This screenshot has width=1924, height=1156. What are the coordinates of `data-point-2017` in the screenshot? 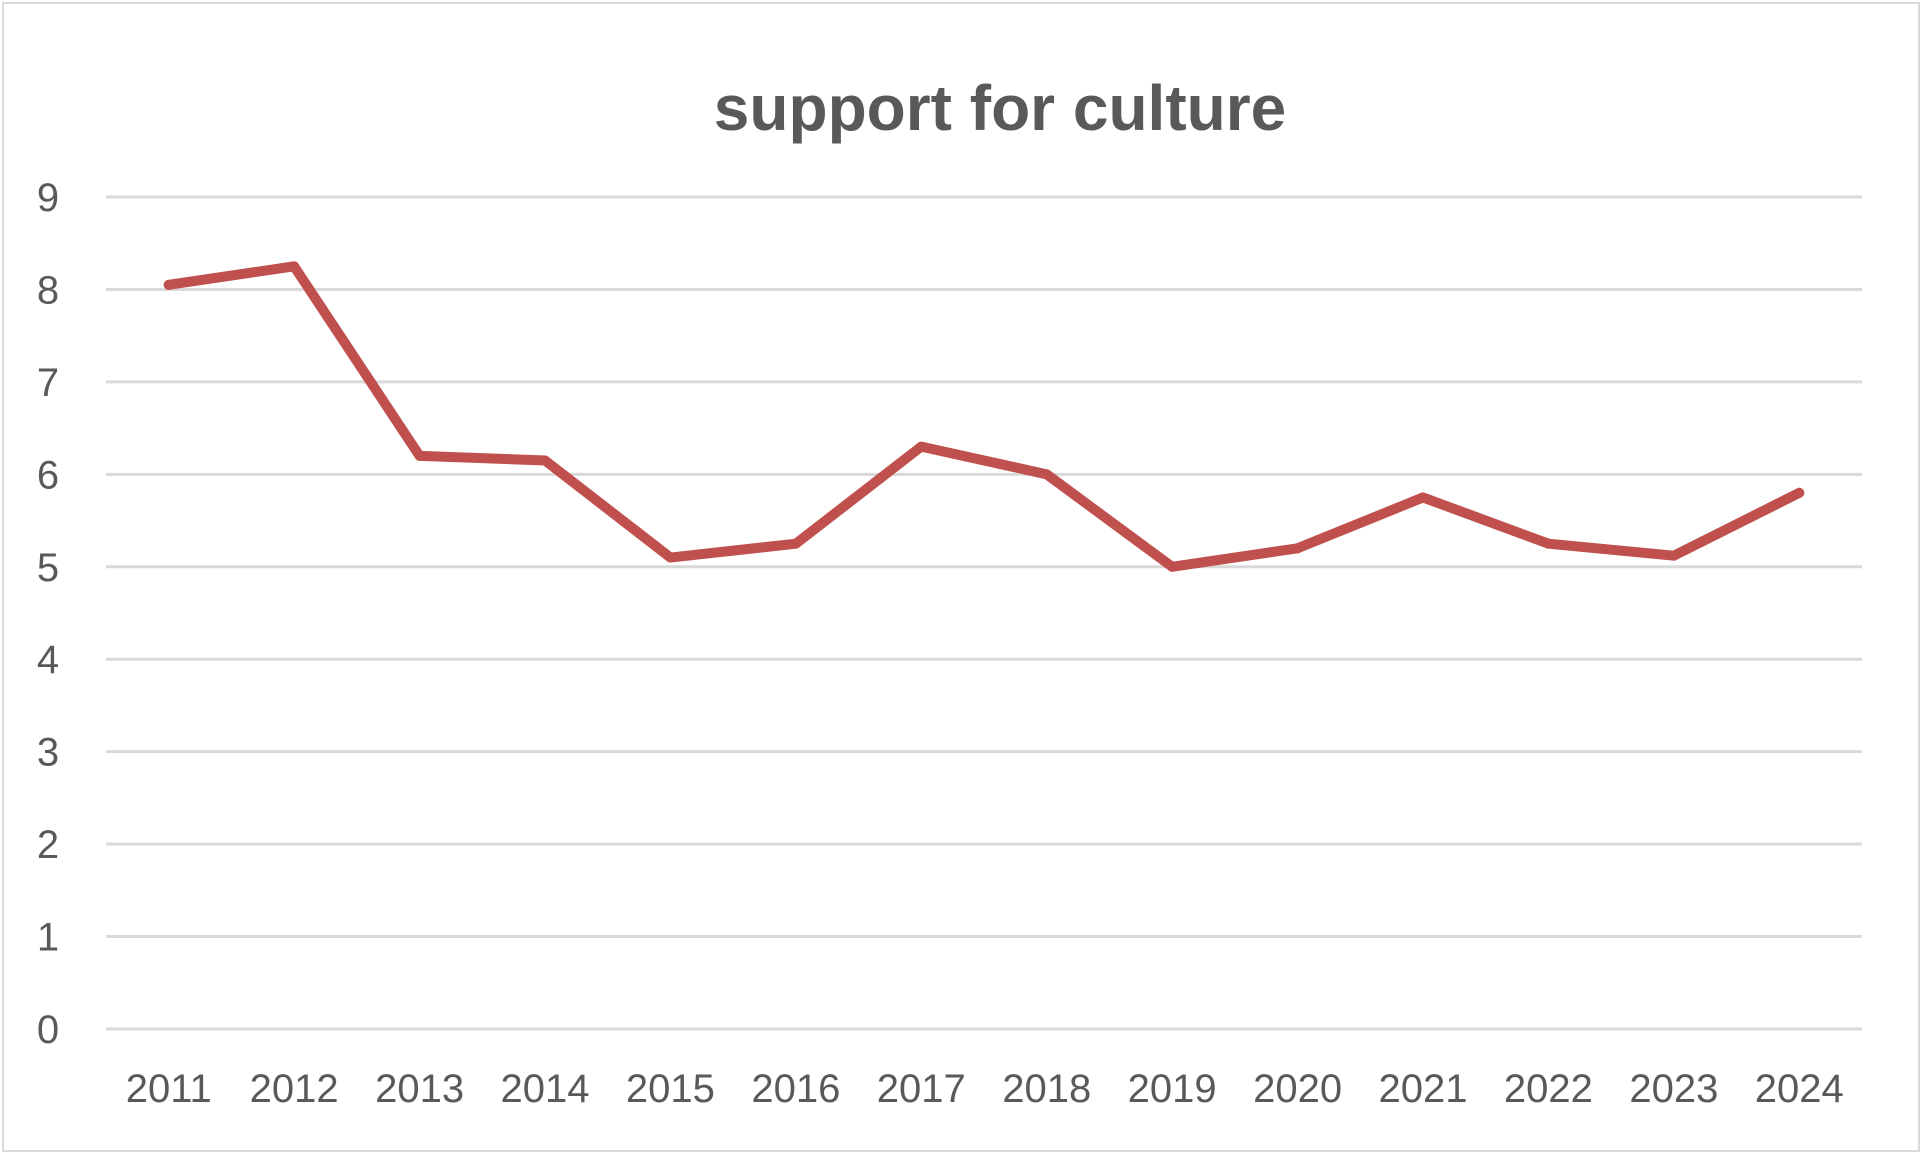 It's located at (921, 446).